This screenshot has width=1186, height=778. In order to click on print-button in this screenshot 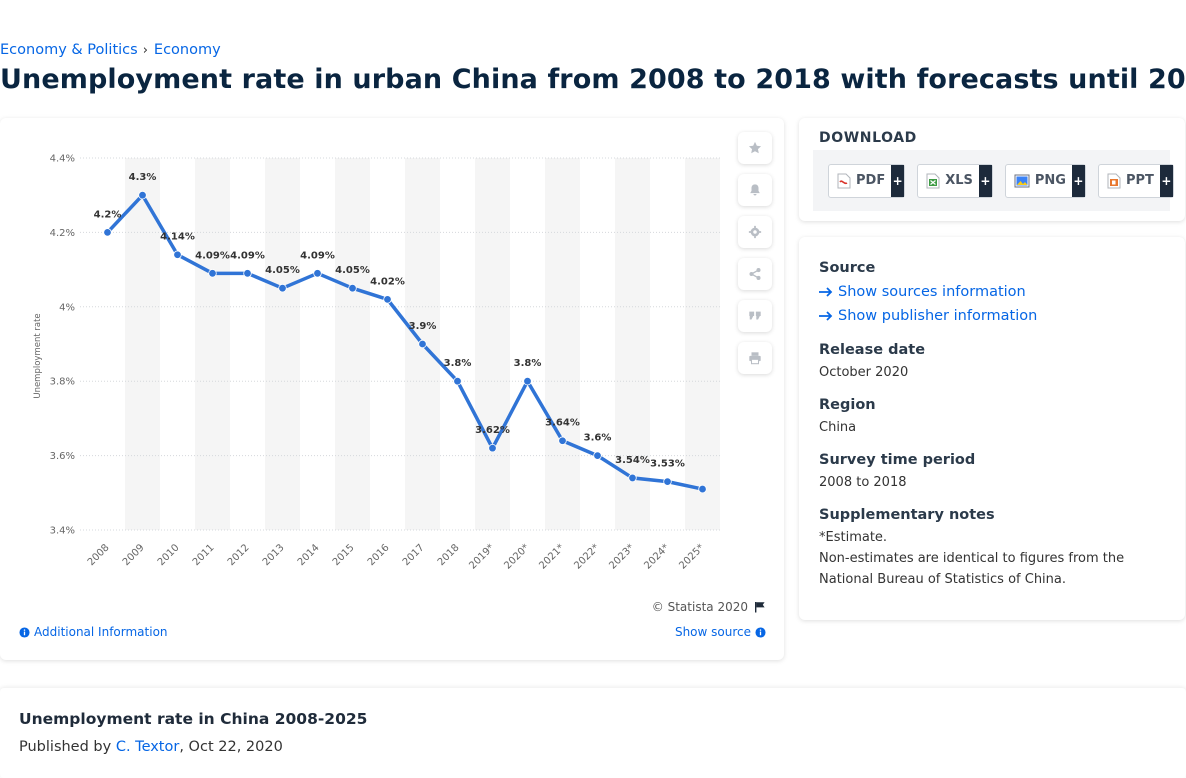, I will do `click(755, 358)`.